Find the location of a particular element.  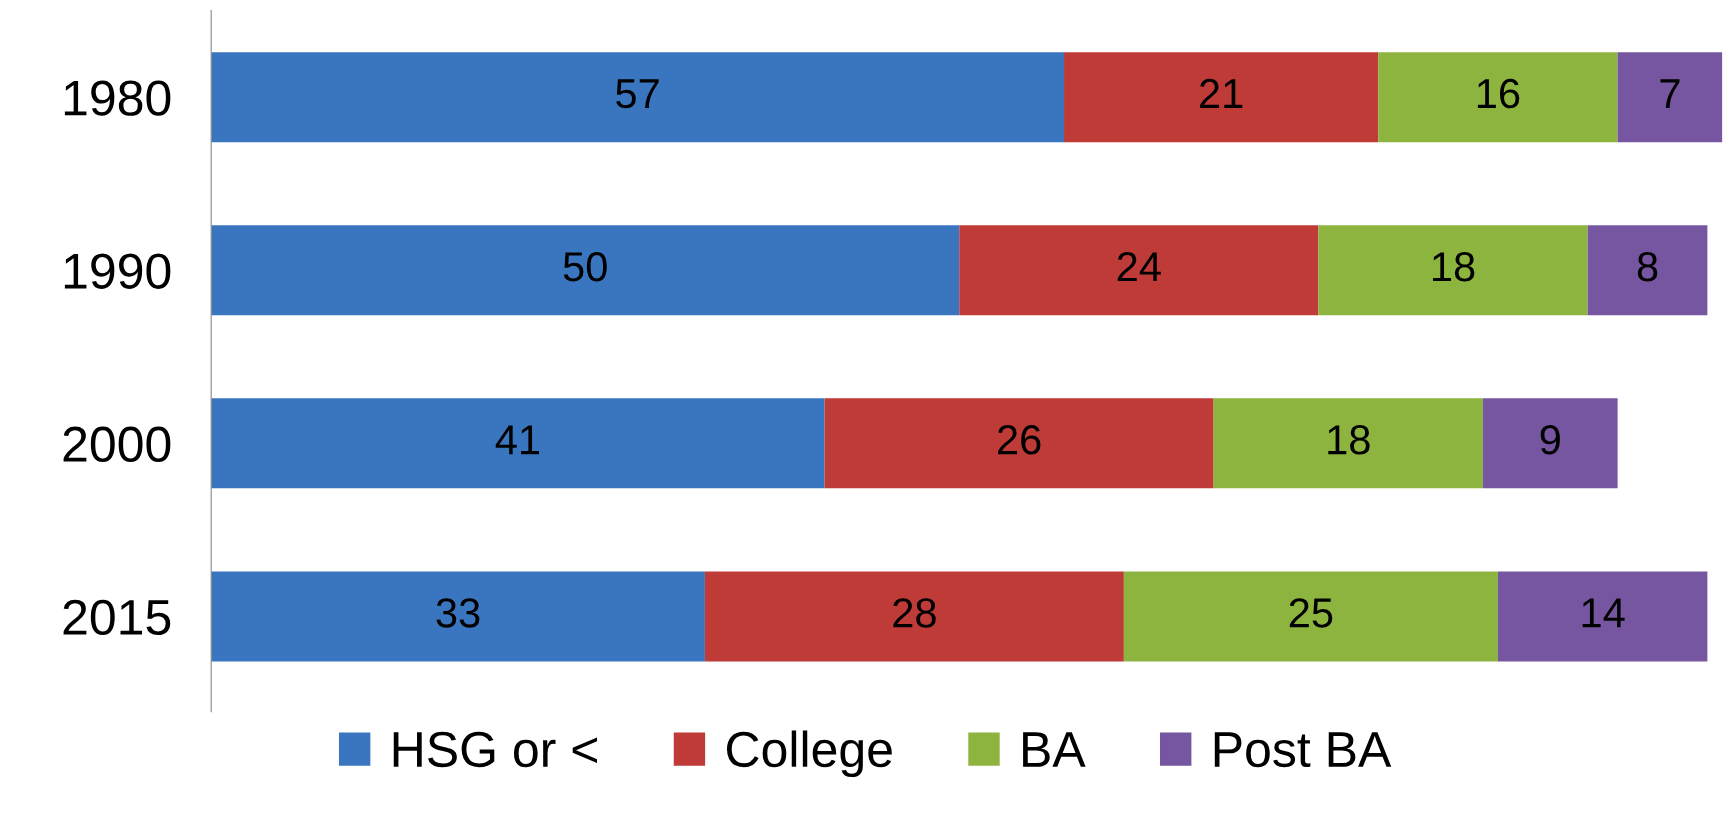

data-label: 26 is located at coordinates (1019, 440).